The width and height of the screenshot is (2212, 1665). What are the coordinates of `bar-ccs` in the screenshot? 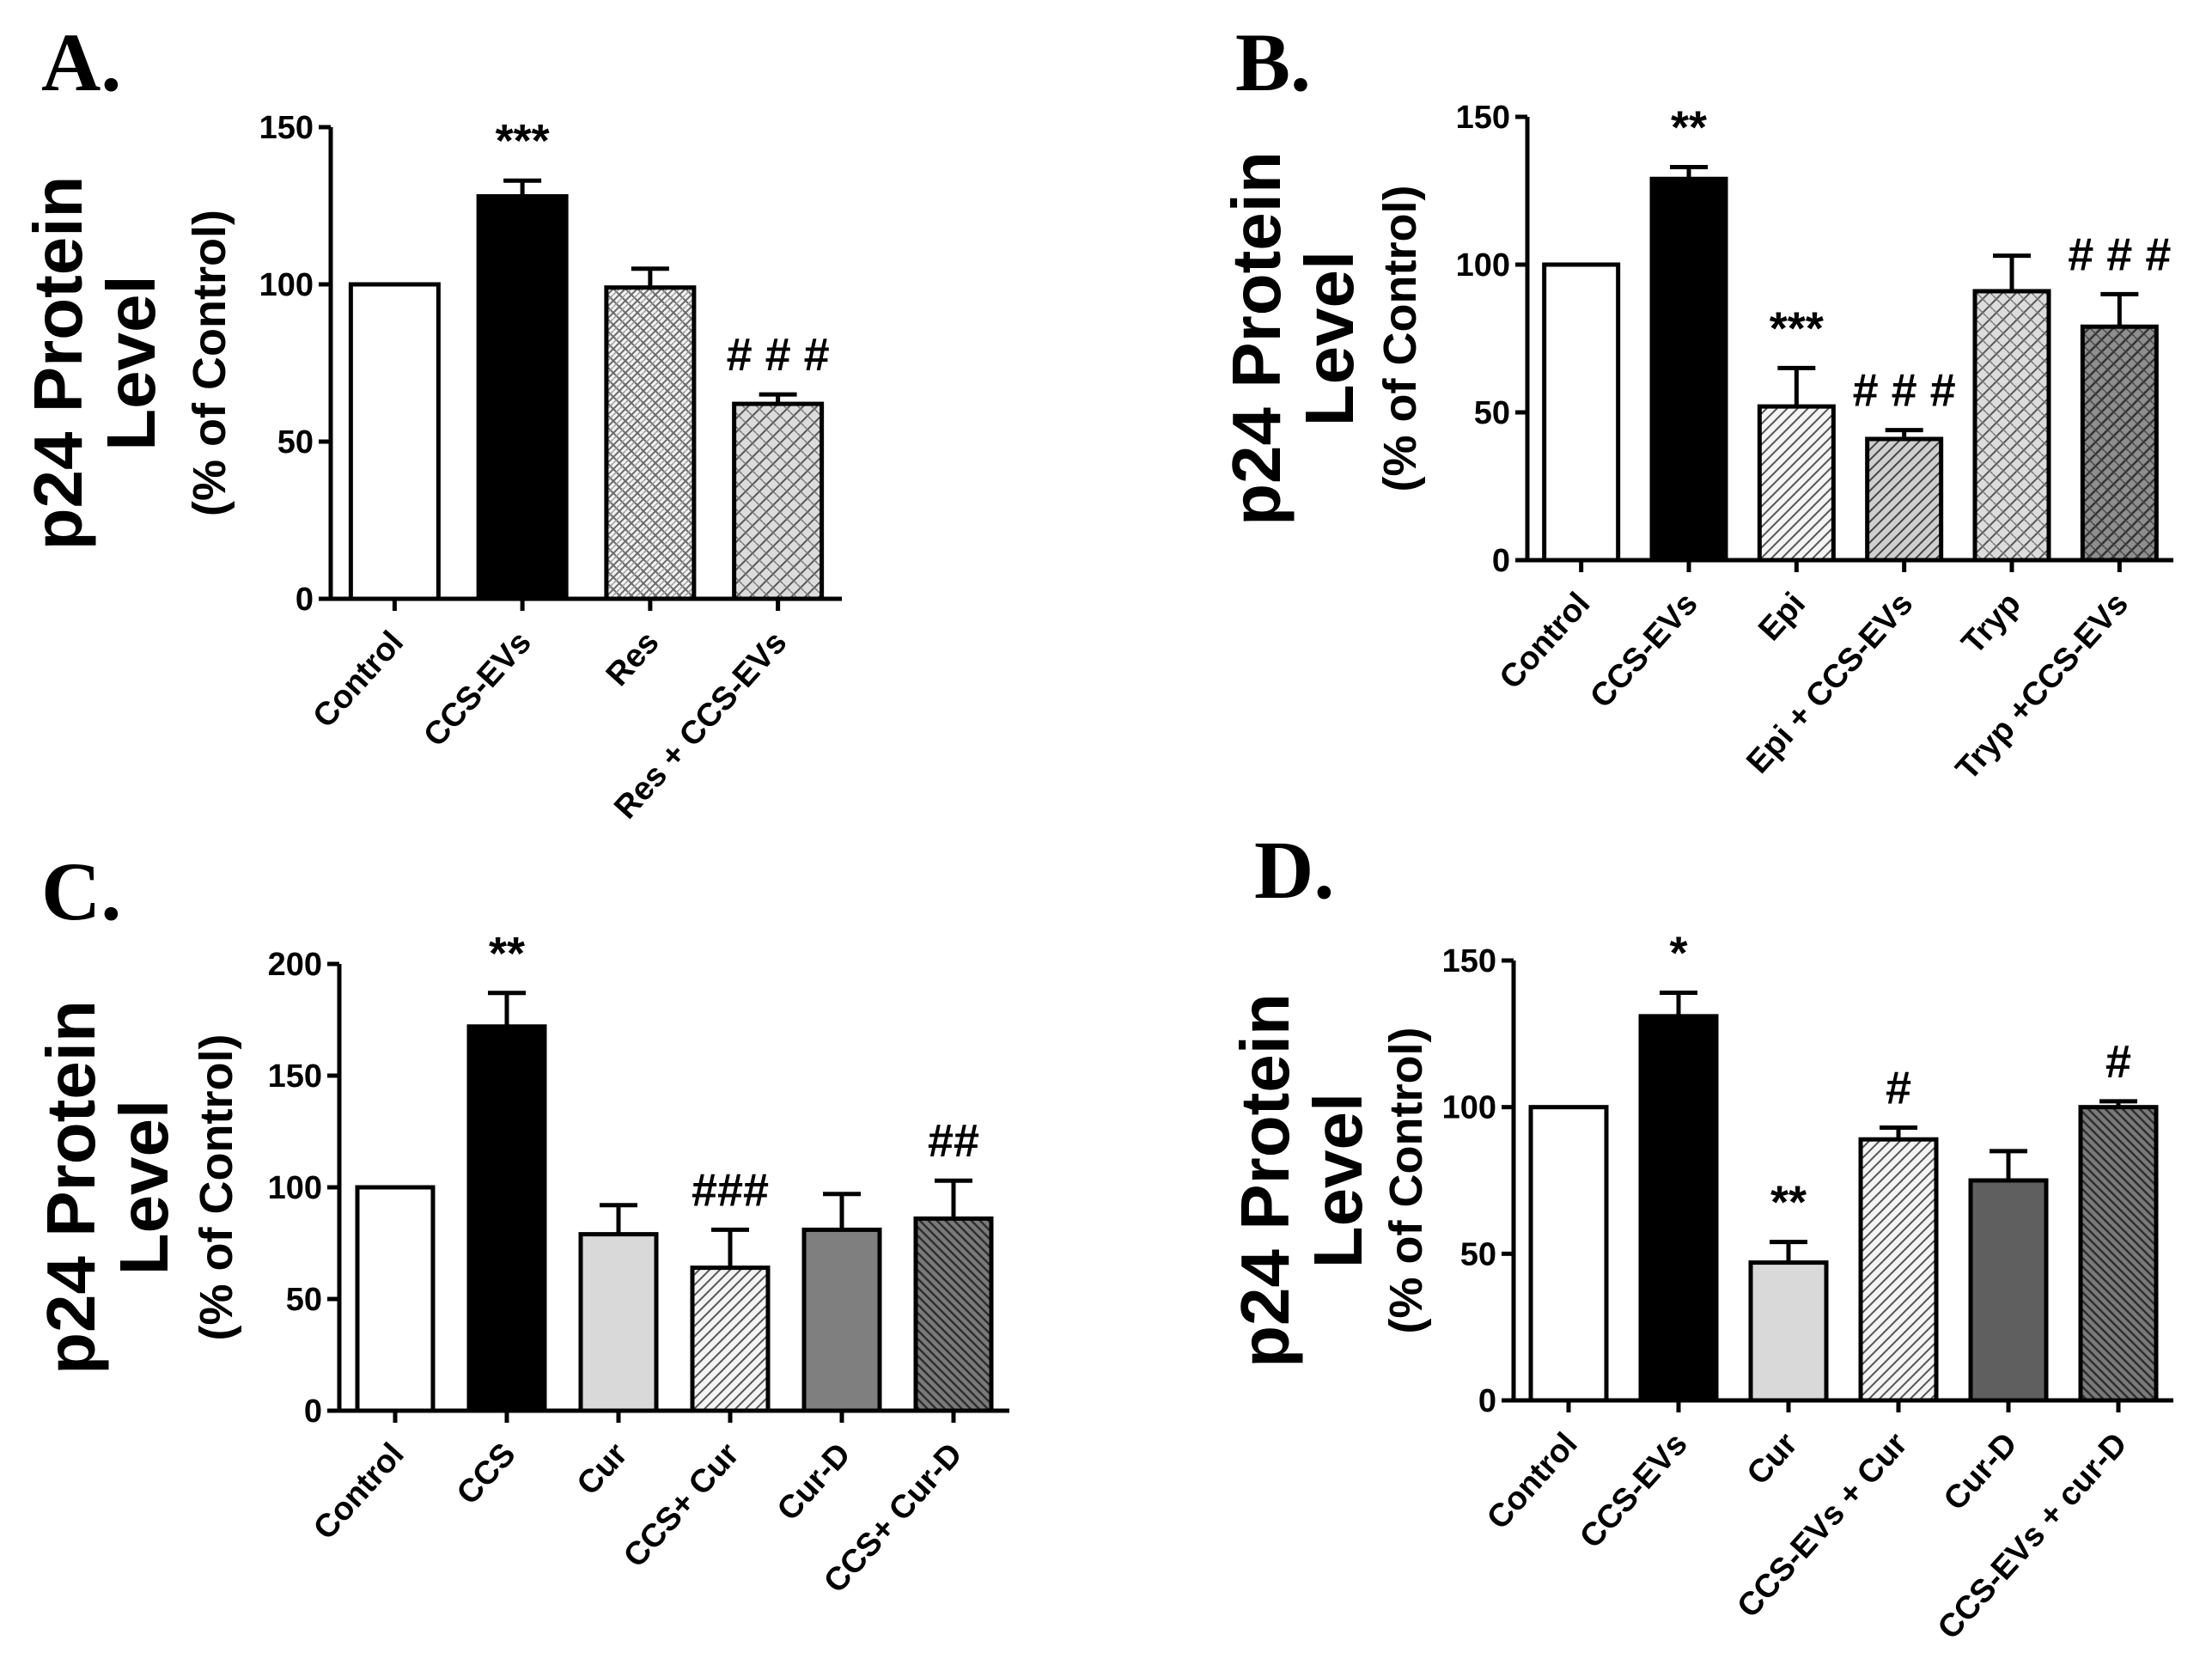 It's located at (507, 1219).